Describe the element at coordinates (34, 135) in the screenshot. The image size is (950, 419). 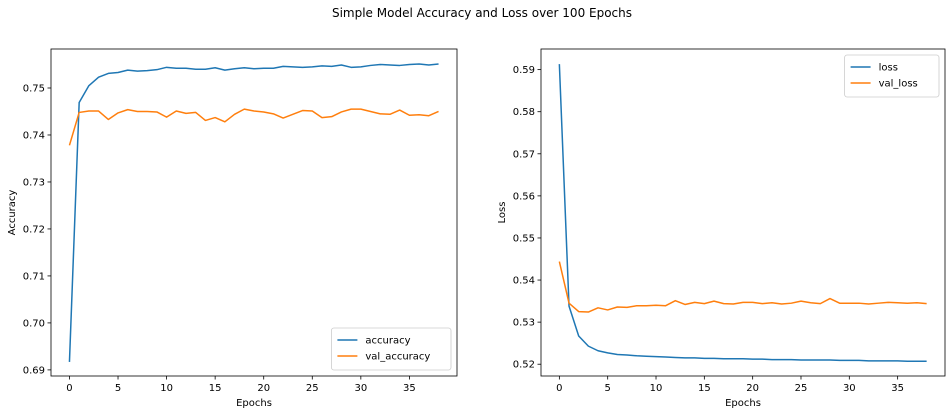
I see `y-tick-label: 0.74` at that location.